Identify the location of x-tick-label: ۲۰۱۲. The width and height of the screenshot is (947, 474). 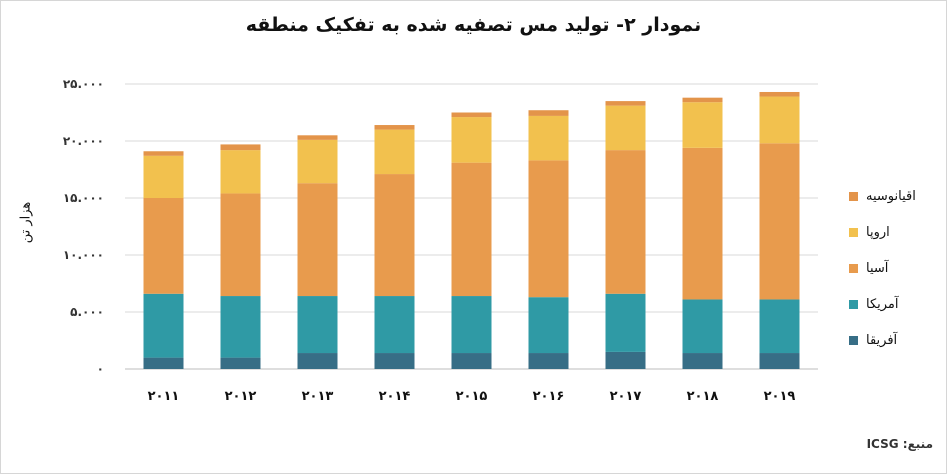
(241, 396).